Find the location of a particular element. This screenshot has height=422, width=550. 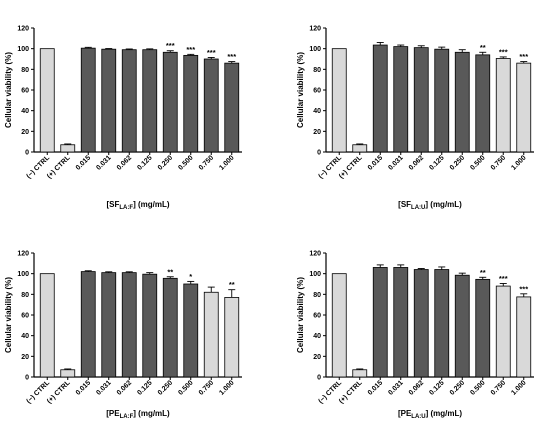

category-label: 0.125 is located at coordinates (144, 162).